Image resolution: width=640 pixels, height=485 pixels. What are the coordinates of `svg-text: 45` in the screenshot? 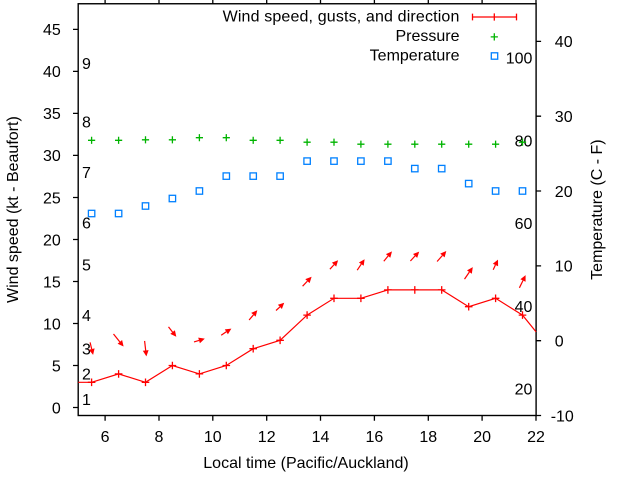 It's located at (52, 30).